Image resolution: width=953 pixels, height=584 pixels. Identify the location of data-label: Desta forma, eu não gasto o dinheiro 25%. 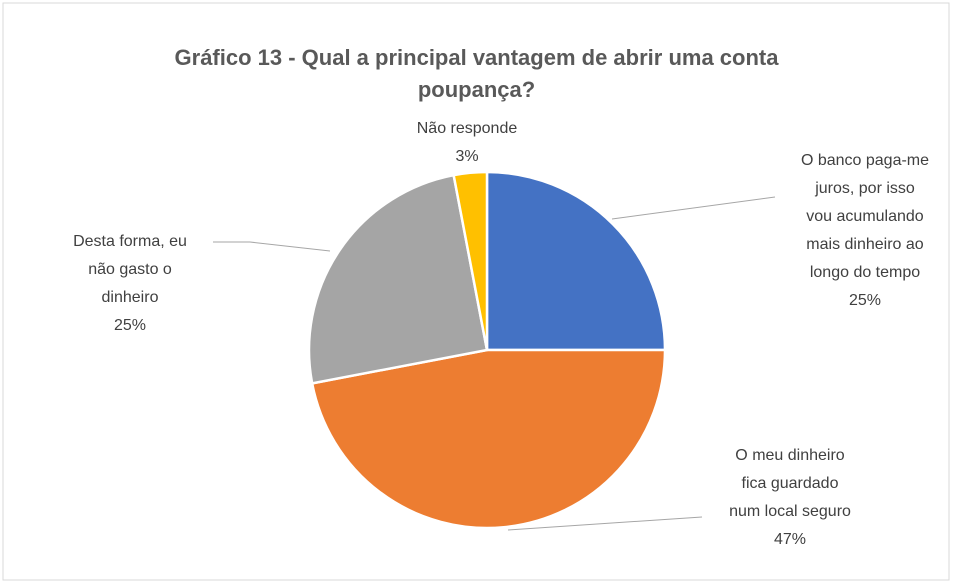
(130, 284).